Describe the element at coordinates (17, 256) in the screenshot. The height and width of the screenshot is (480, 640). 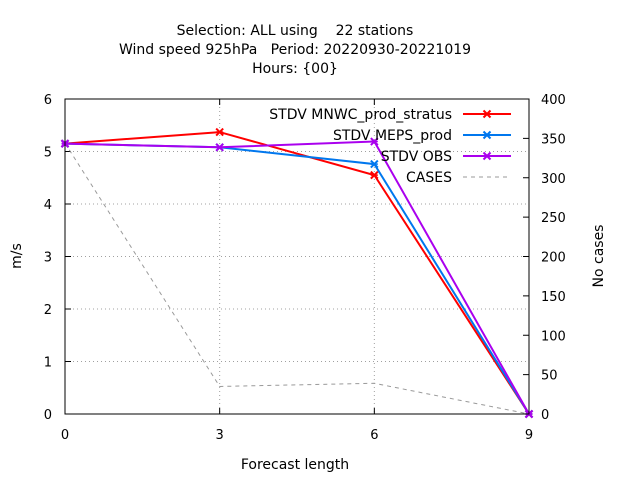
I see `y-axis-label: m/s` at that location.